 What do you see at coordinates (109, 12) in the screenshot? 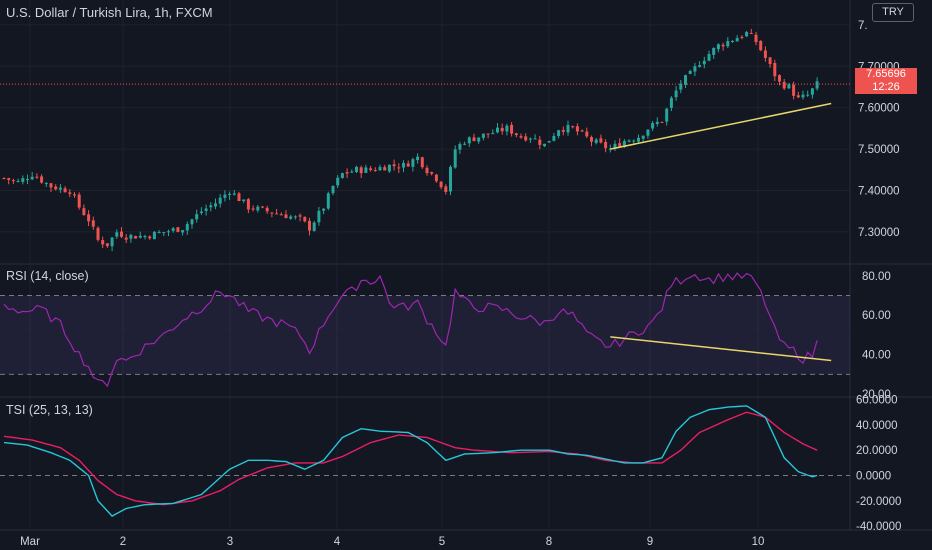
I see `chart-title: U.S. Dollar / Turkish Lira, 1h, FXCM` at bounding box center [109, 12].